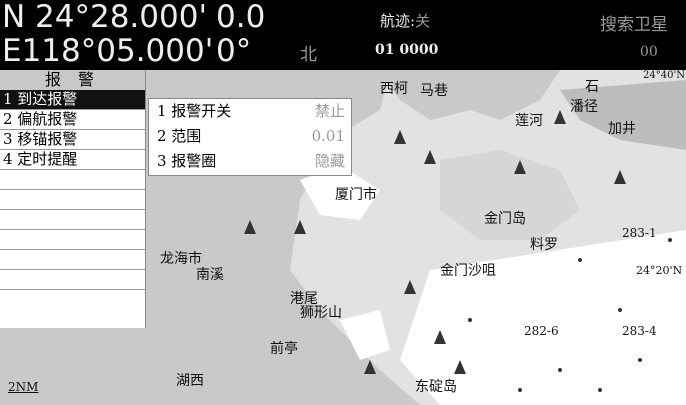  I want to click on menu-title: 报 警, so click(72, 80).